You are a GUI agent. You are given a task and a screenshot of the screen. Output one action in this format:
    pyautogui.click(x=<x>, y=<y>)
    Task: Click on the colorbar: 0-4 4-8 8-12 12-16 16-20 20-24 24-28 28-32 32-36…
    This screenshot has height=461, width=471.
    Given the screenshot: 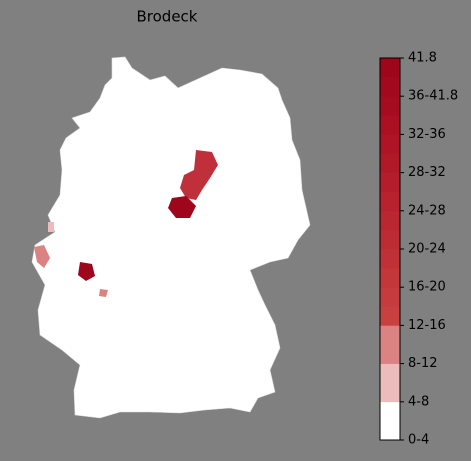 What is the action you would take?
    pyautogui.click(x=419, y=249)
    